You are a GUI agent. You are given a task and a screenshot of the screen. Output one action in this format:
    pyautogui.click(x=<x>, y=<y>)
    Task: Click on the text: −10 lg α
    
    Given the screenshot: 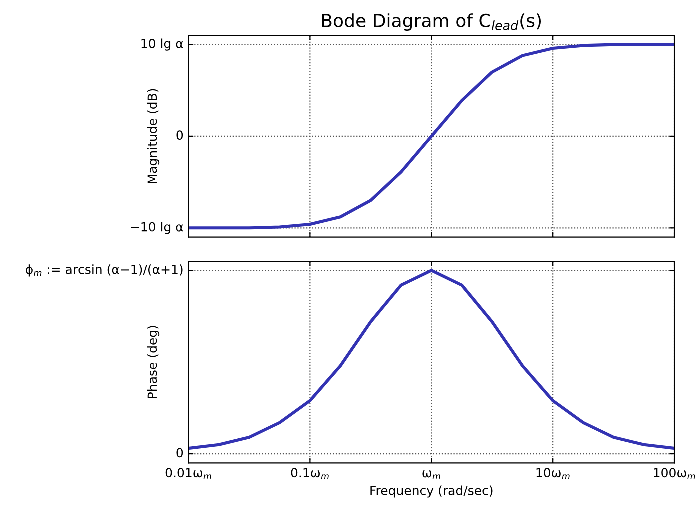 What is the action you would take?
    pyautogui.click(x=157, y=228)
    